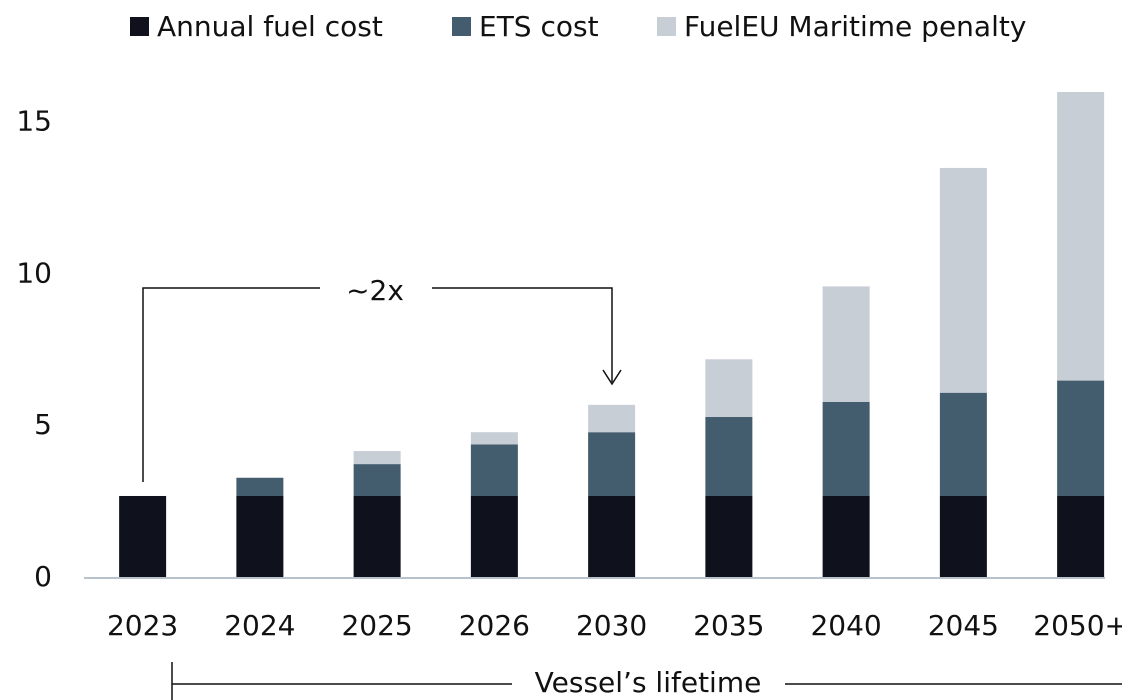 The image size is (1122, 700). I want to click on x-tick-label: 2050+, so click(1077, 625).